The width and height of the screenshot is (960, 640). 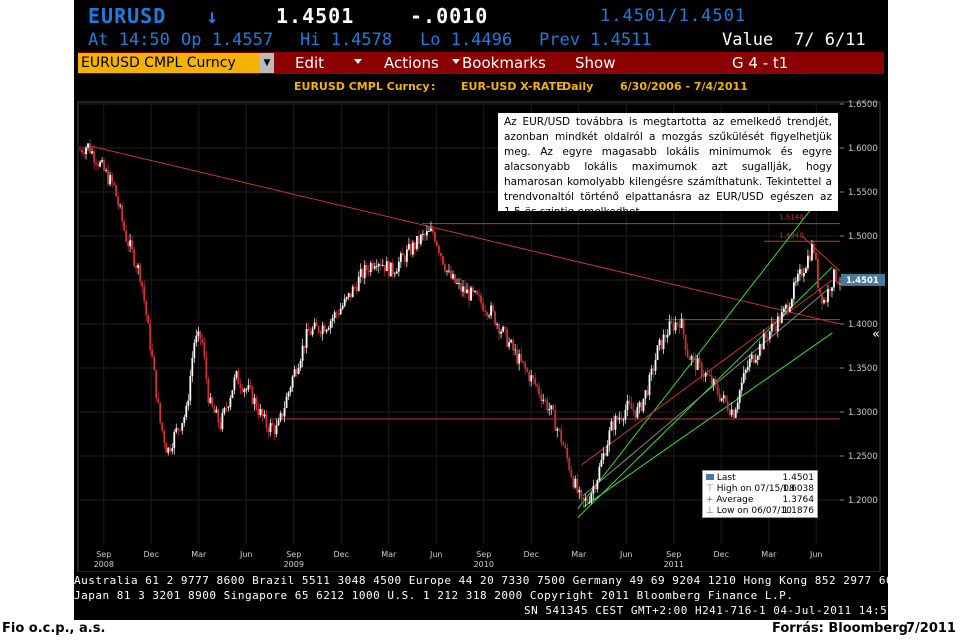 What do you see at coordinates (863, 279) in the screenshot?
I see `last-price-tag` at bounding box center [863, 279].